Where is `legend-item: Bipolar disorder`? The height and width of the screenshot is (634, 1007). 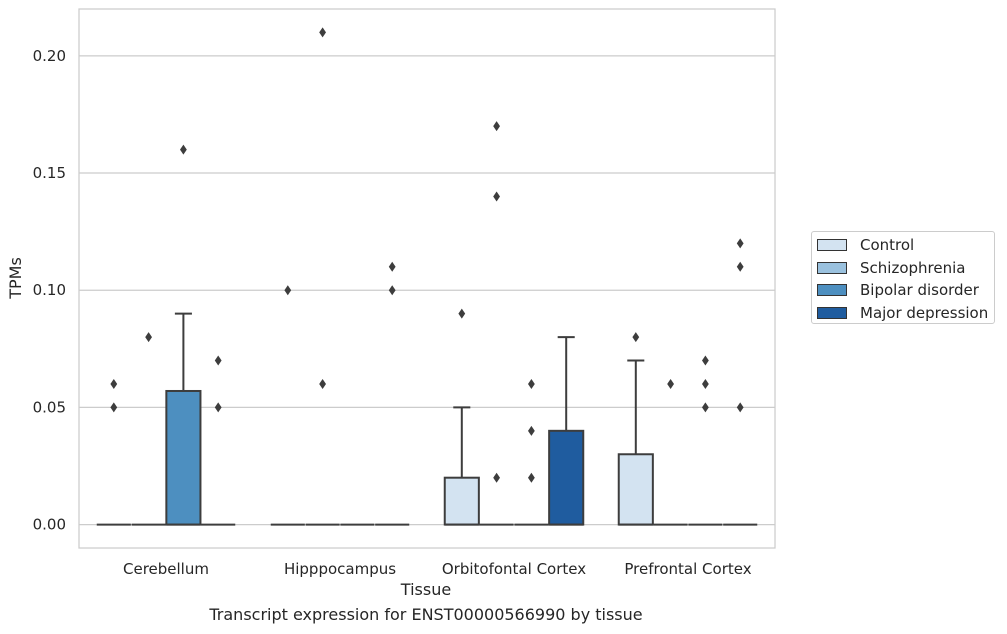 legend-item: Bipolar disorder is located at coordinates (898, 290).